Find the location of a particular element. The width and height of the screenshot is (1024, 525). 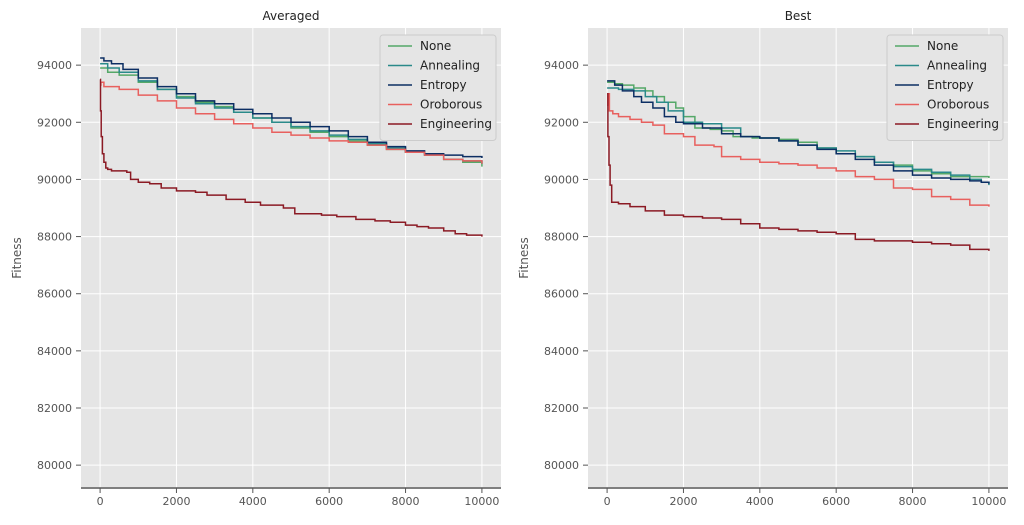

chart-title: Best is located at coordinates (798, 16).